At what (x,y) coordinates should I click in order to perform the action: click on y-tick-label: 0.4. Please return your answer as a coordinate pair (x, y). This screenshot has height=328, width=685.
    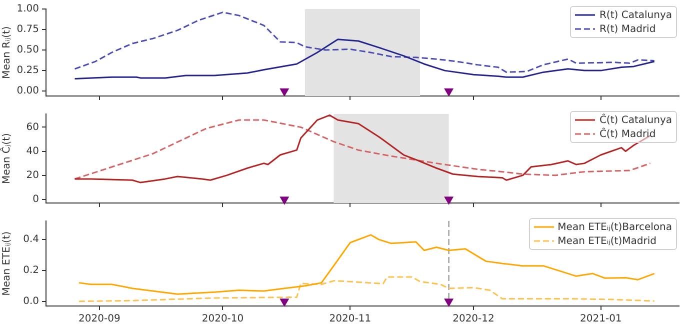
    Looking at the image, I should click on (31, 240).